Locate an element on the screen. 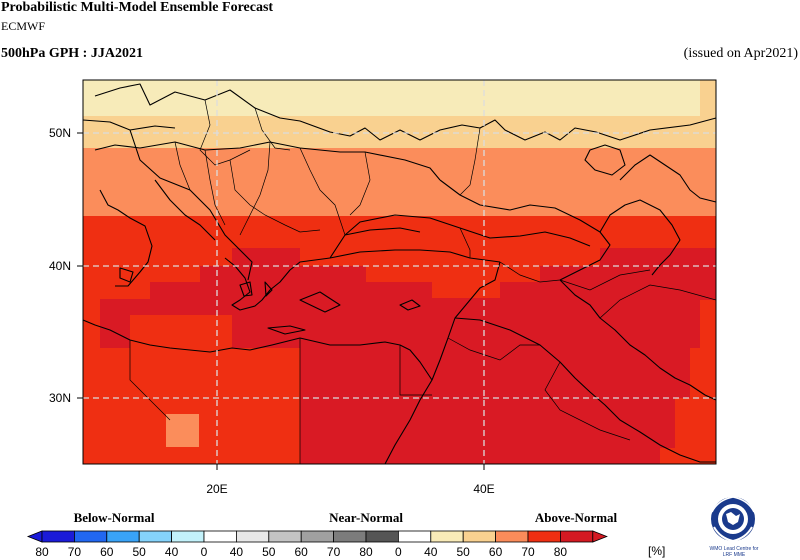  color-legend is located at coordinates (317, 536).